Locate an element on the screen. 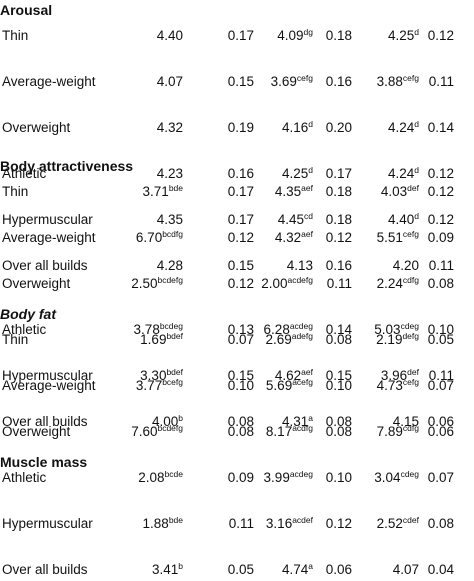  standard-error-3: 0.12 is located at coordinates (440, 35).